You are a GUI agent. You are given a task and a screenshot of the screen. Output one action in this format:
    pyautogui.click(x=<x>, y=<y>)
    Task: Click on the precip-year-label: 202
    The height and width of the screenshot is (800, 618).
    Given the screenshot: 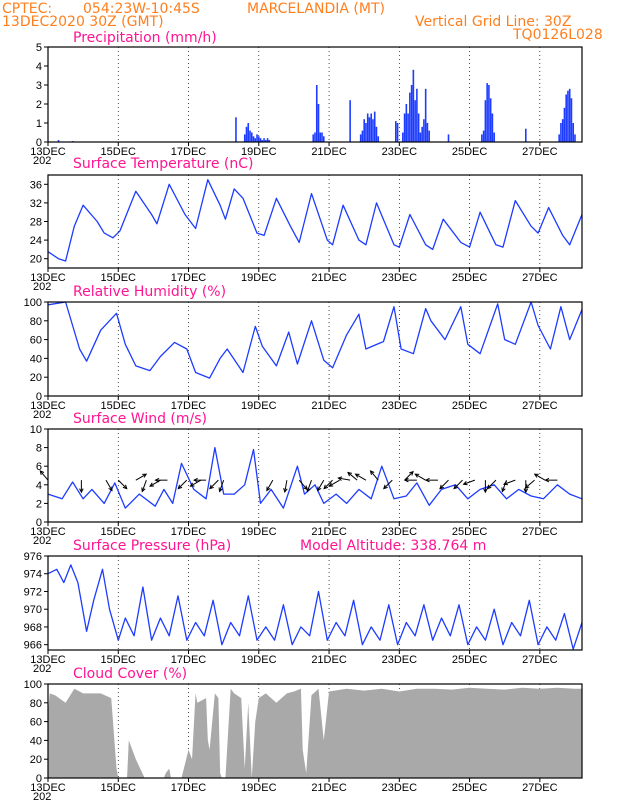 What is the action you would take?
    pyautogui.click(x=42, y=161)
    